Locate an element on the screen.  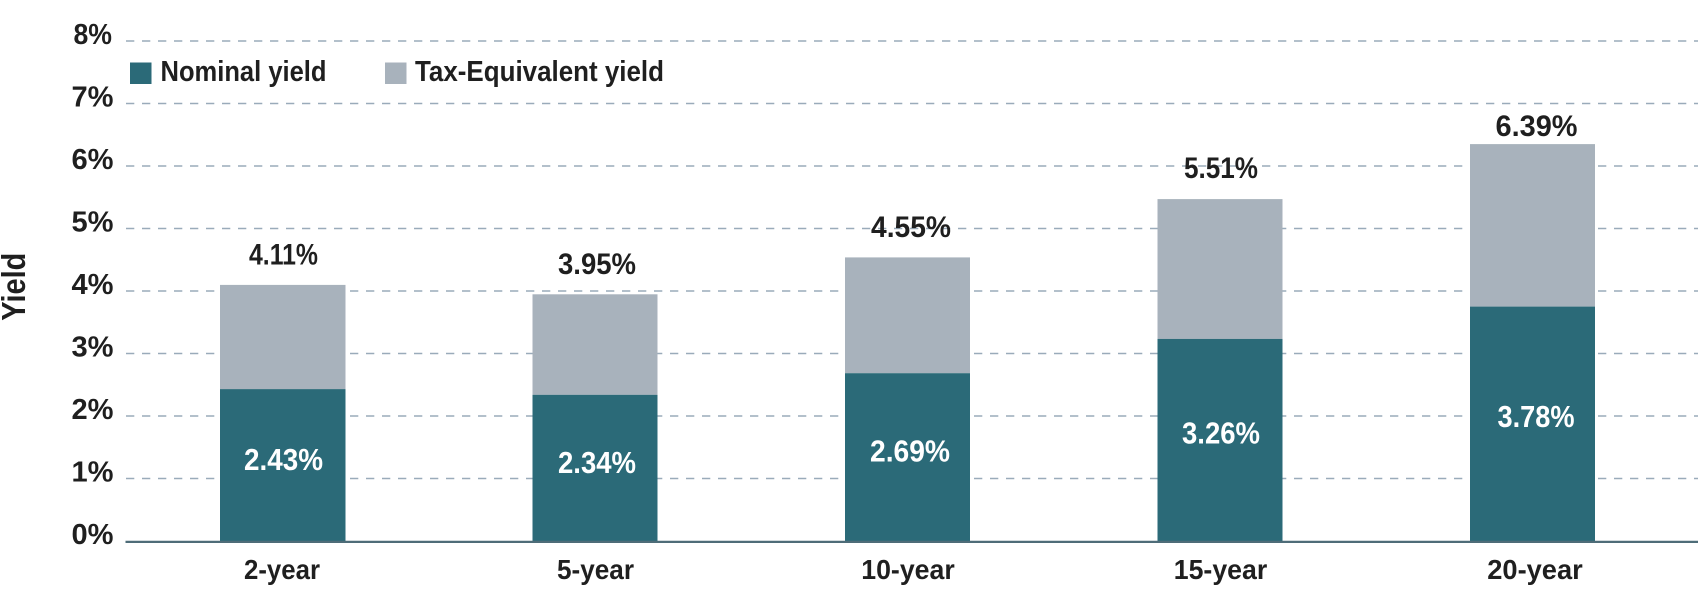
svg-text: 8% is located at coordinates (93, 35).